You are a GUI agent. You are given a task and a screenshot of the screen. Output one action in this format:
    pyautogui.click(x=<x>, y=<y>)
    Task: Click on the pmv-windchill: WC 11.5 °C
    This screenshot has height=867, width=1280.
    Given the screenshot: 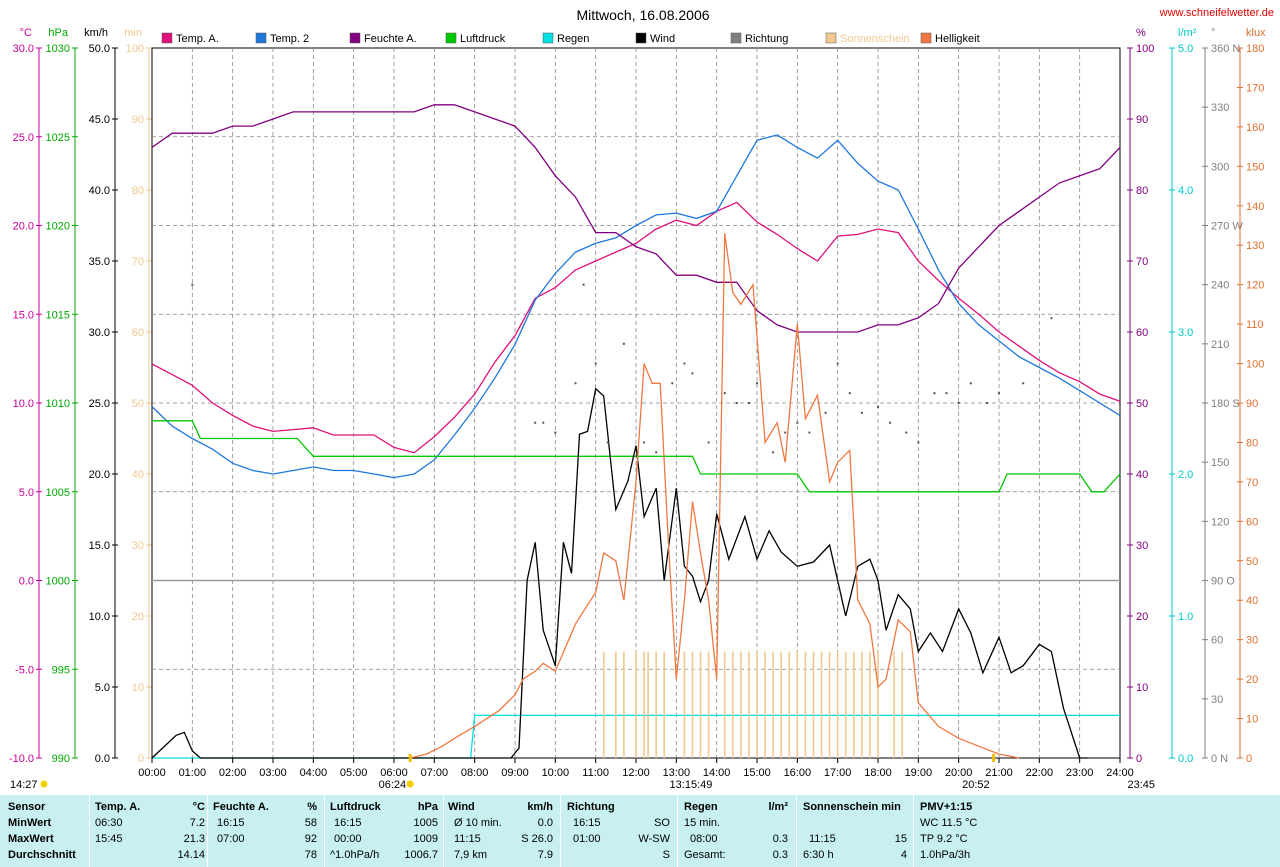 What is the action you would take?
    pyautogui.click(x=949, y=823)
    